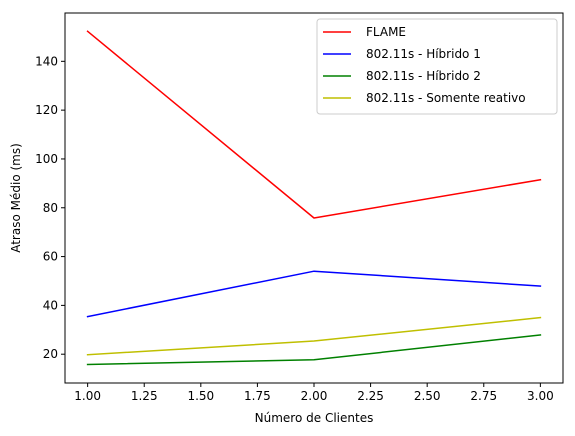 The image size is (575, 436). Describe the element at coordinates (46, 110) in the screenshot. I see `y-tick-label: 120` at that location.